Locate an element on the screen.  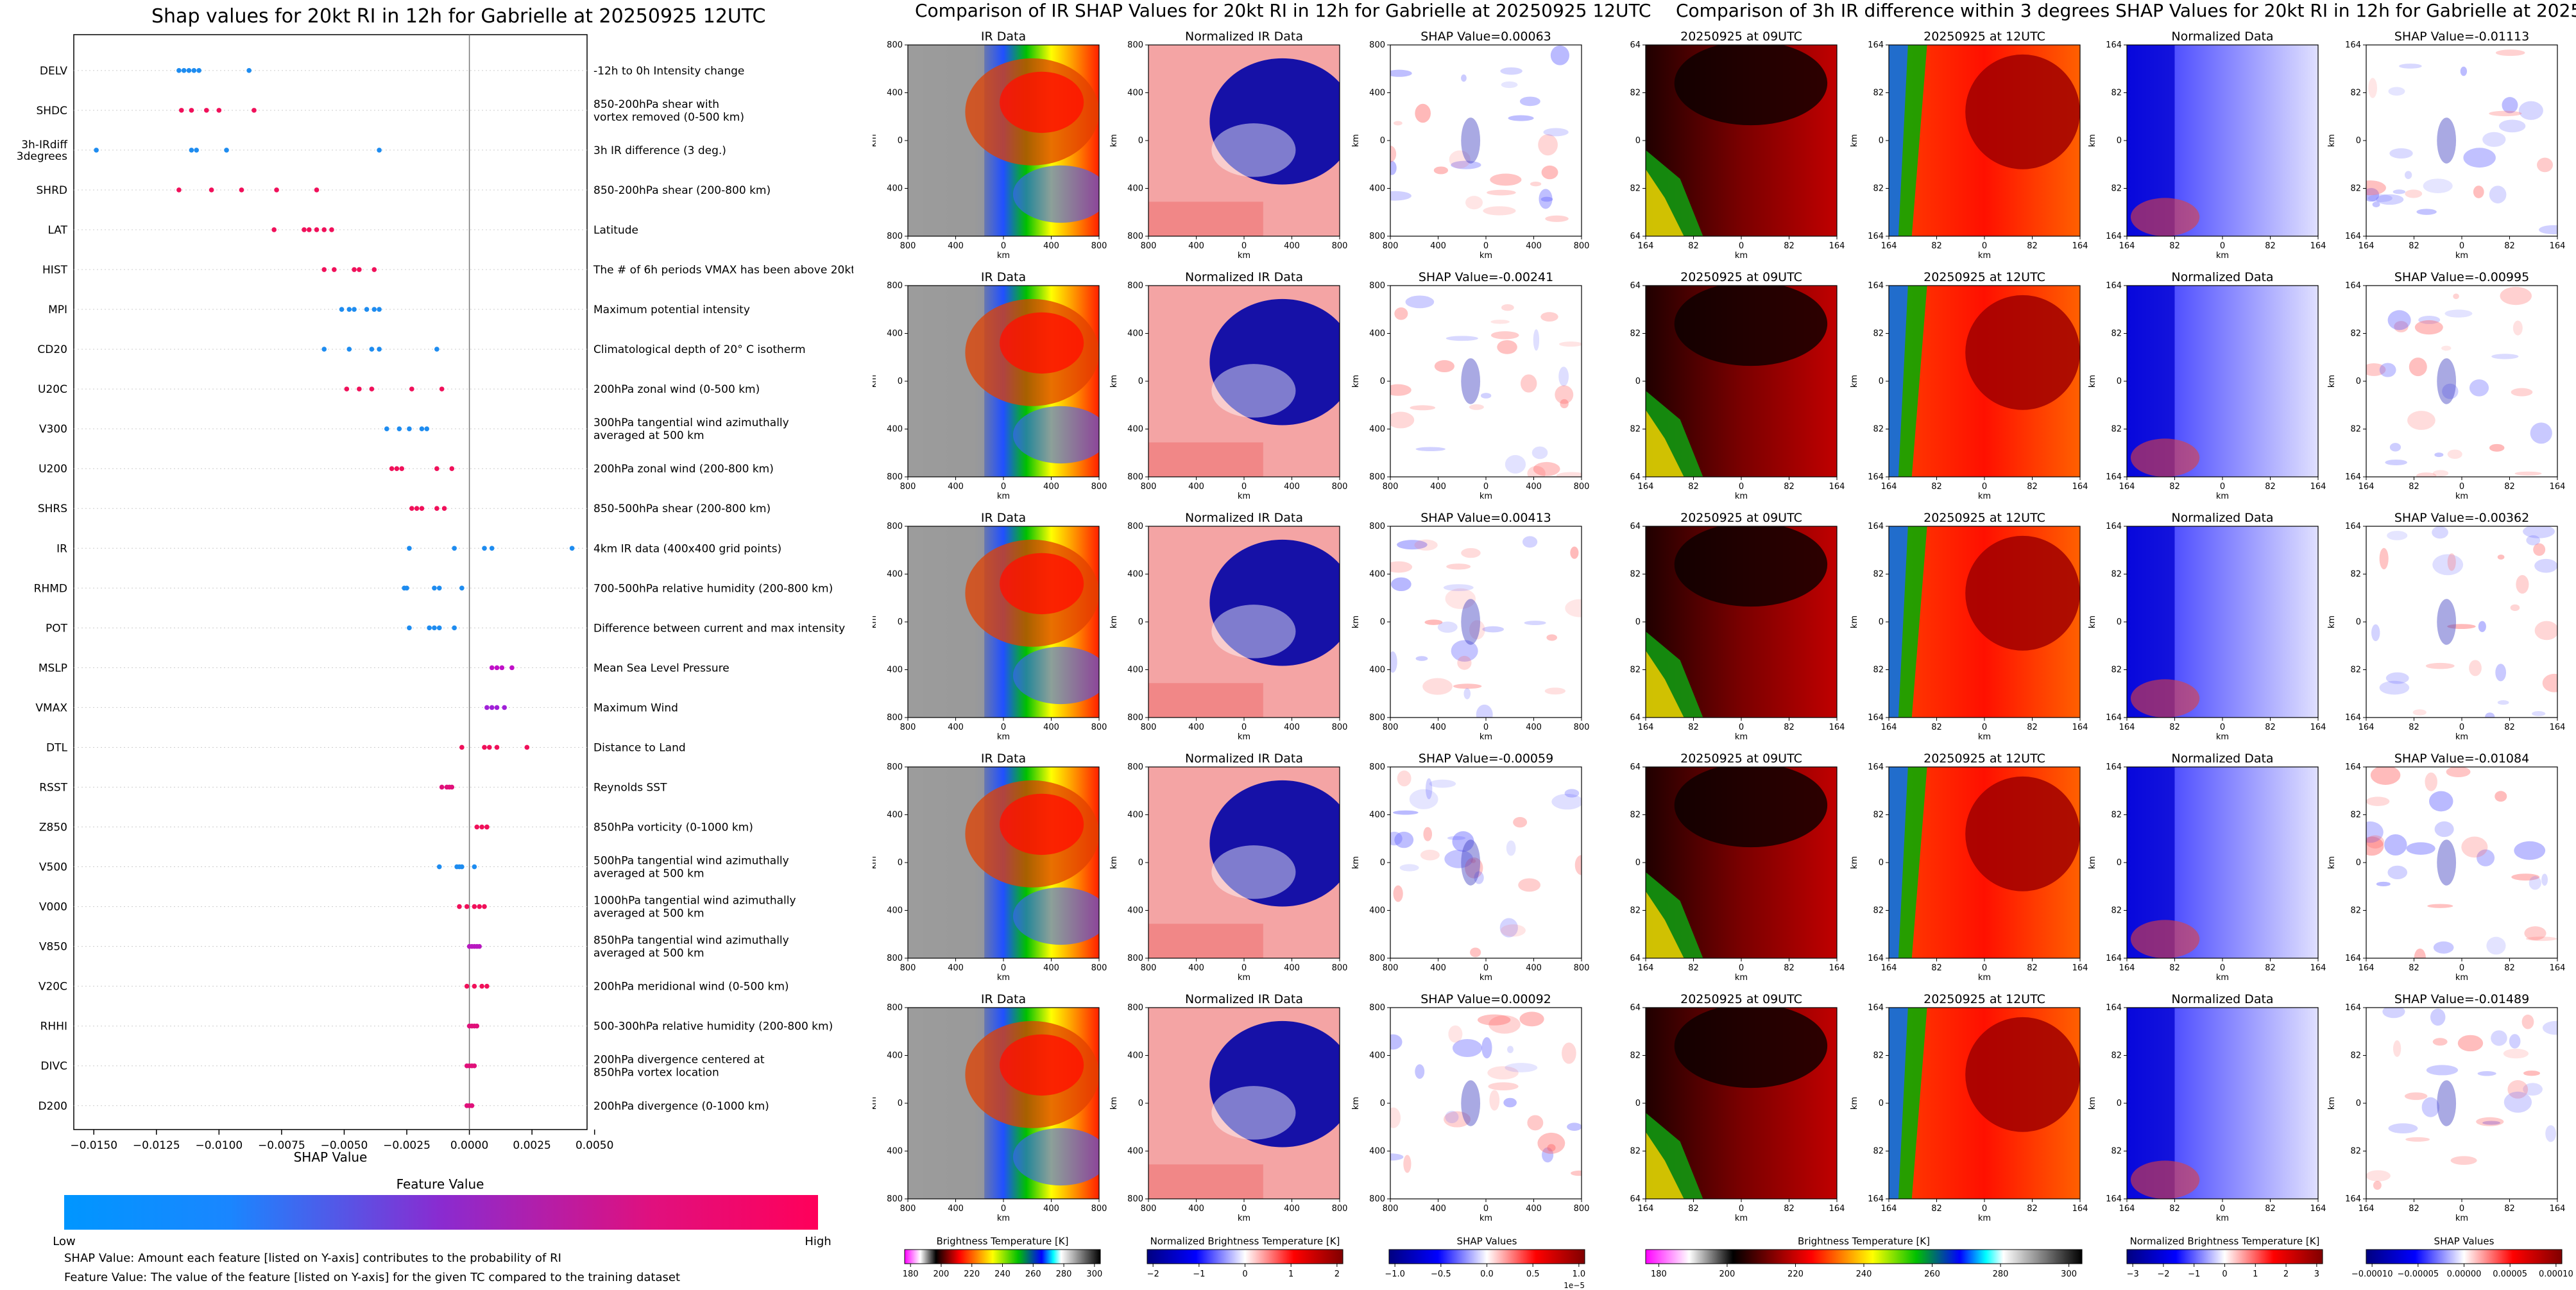
feature-desc-shrd: 850-200hPa shear (200-800 km) is located at coordinates (682, 191).